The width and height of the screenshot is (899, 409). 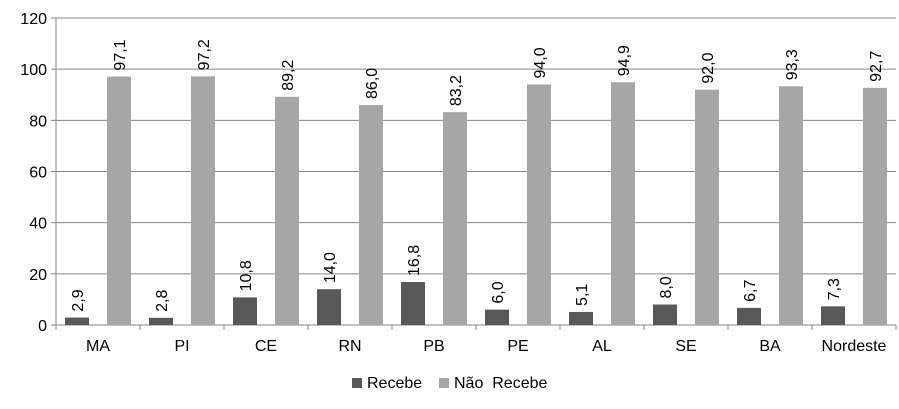 What do you see at coordinates (120, 54) in the screenshot?
I see `data-label: 97,1` at bounding box center [120, 54].